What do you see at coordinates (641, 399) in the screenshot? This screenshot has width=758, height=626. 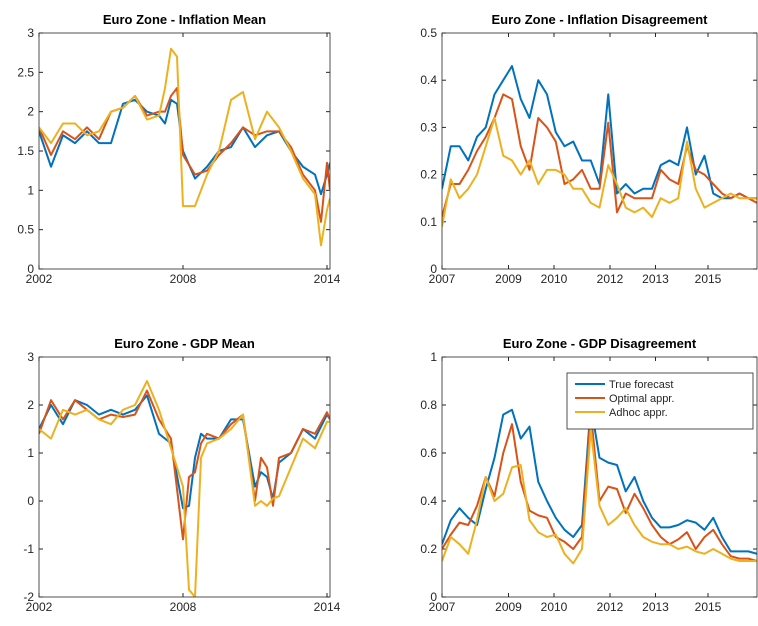 I see `legend-label: Optimal appr.` at bounding box center [641, 399].